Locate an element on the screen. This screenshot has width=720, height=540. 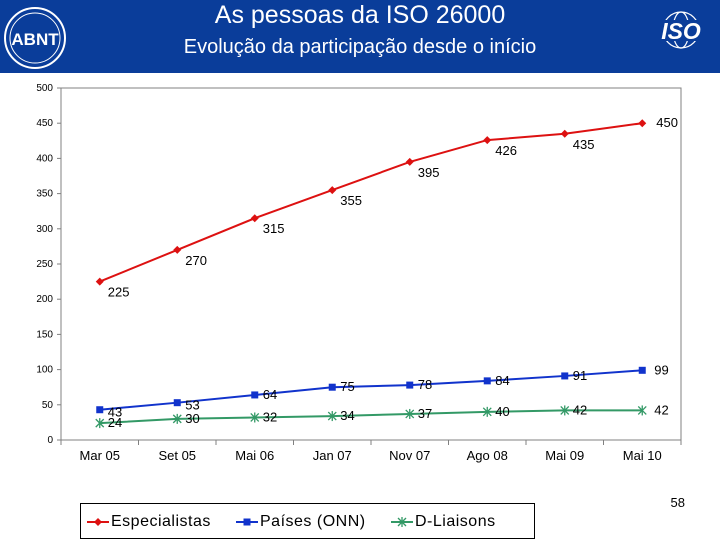
iso-logo: ISO is located at coordinates (681, 30).